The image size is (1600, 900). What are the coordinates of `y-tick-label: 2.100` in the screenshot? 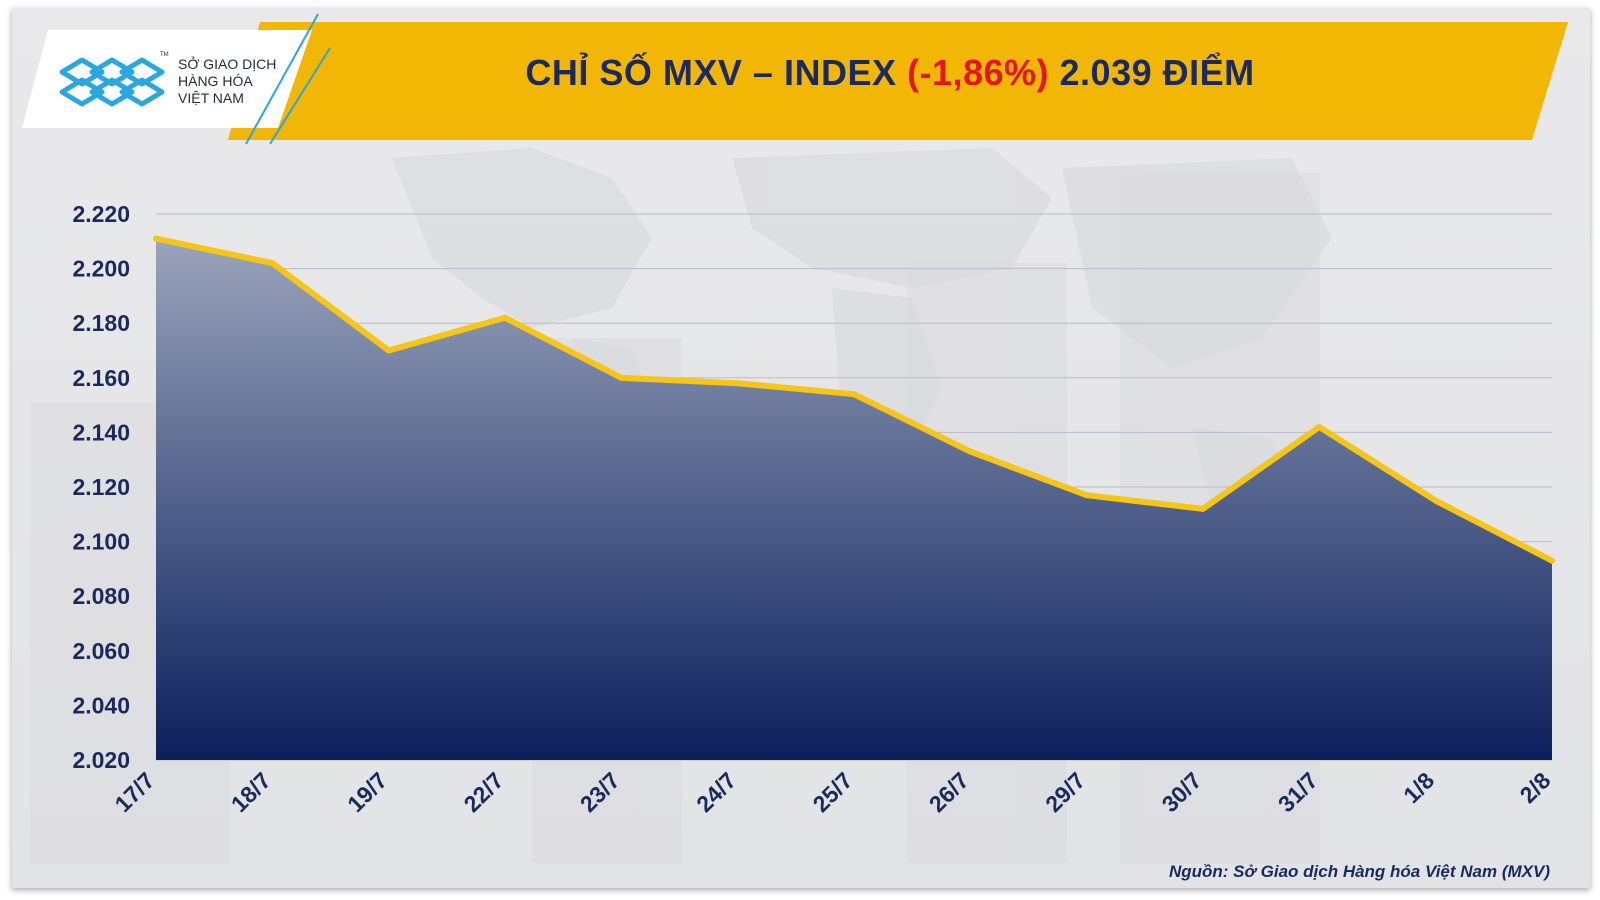 It's located at (101, 542).